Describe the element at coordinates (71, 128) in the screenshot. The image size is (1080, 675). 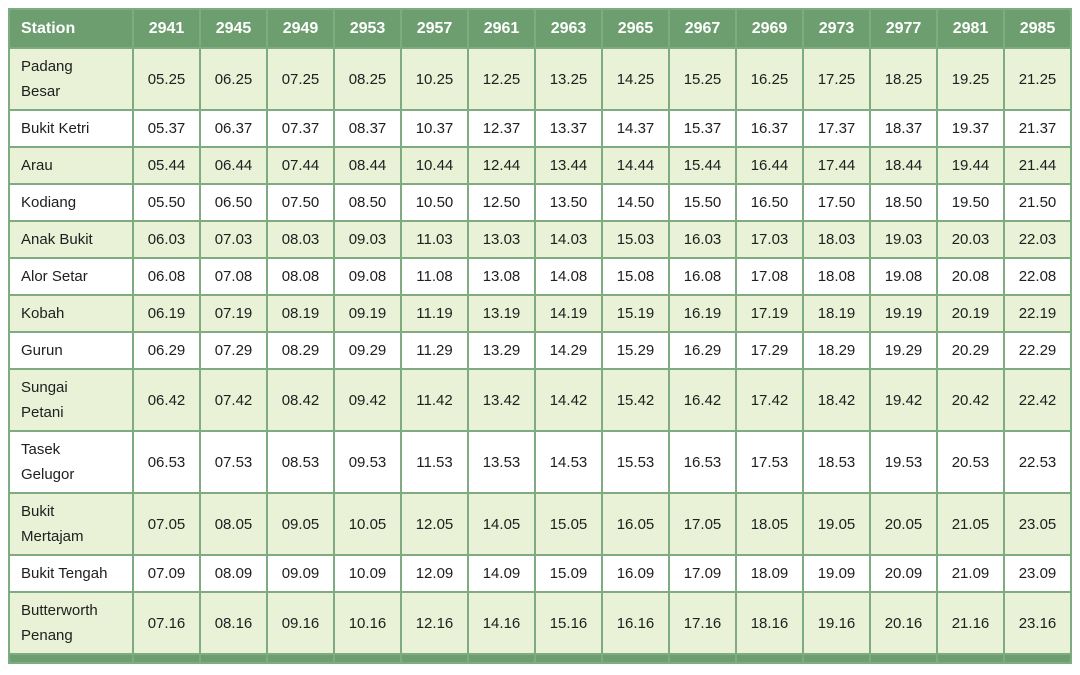
I see `station-cell: Bukit Ketri` at that location.